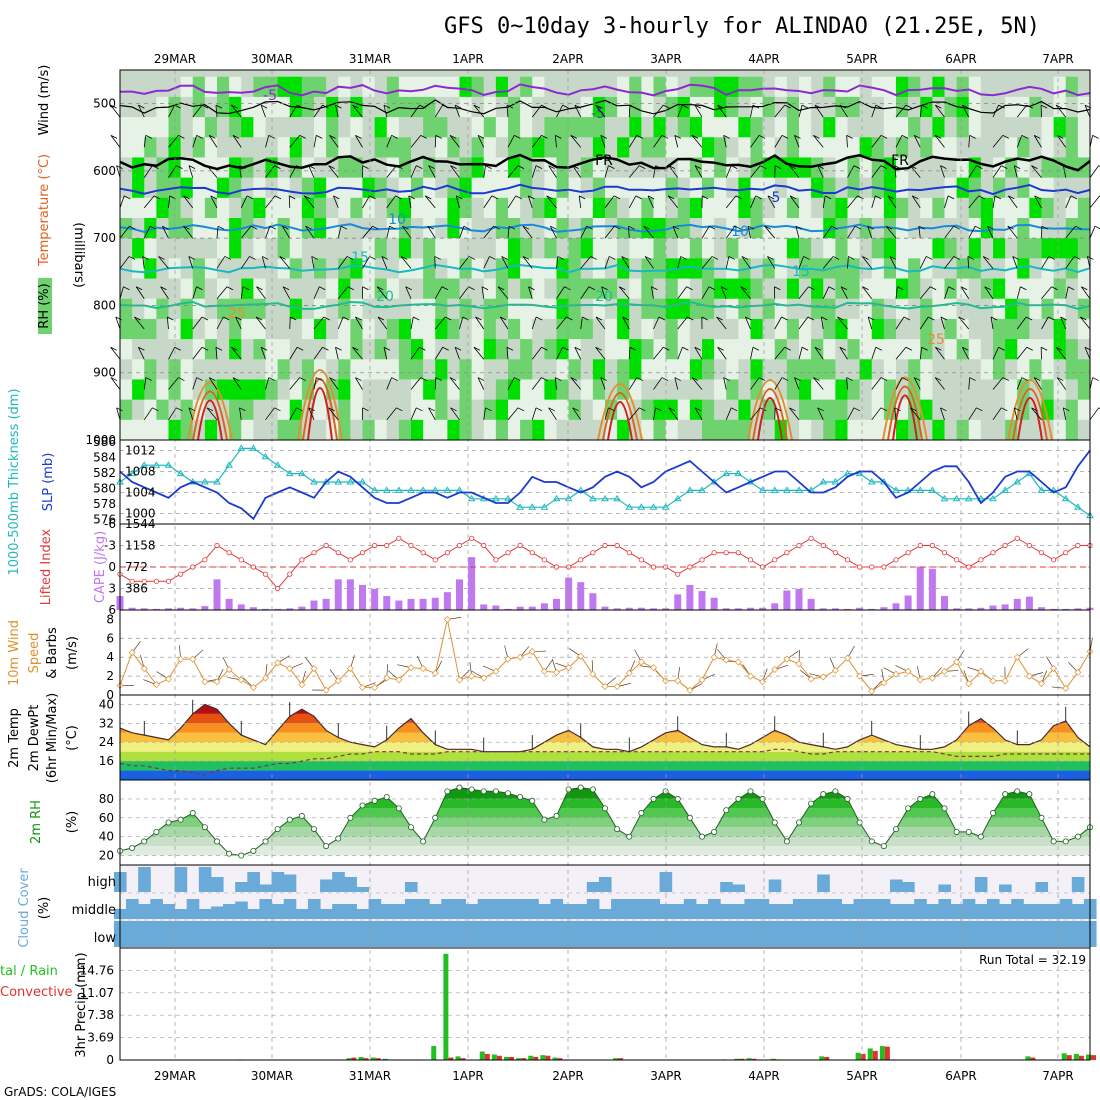 The height and width of the screenshot is (1100, 1100). What do you see at coordinates (451, 1058) in the screenshot?
I see `precip-convective-bar` at bounding box center [451, 1058].